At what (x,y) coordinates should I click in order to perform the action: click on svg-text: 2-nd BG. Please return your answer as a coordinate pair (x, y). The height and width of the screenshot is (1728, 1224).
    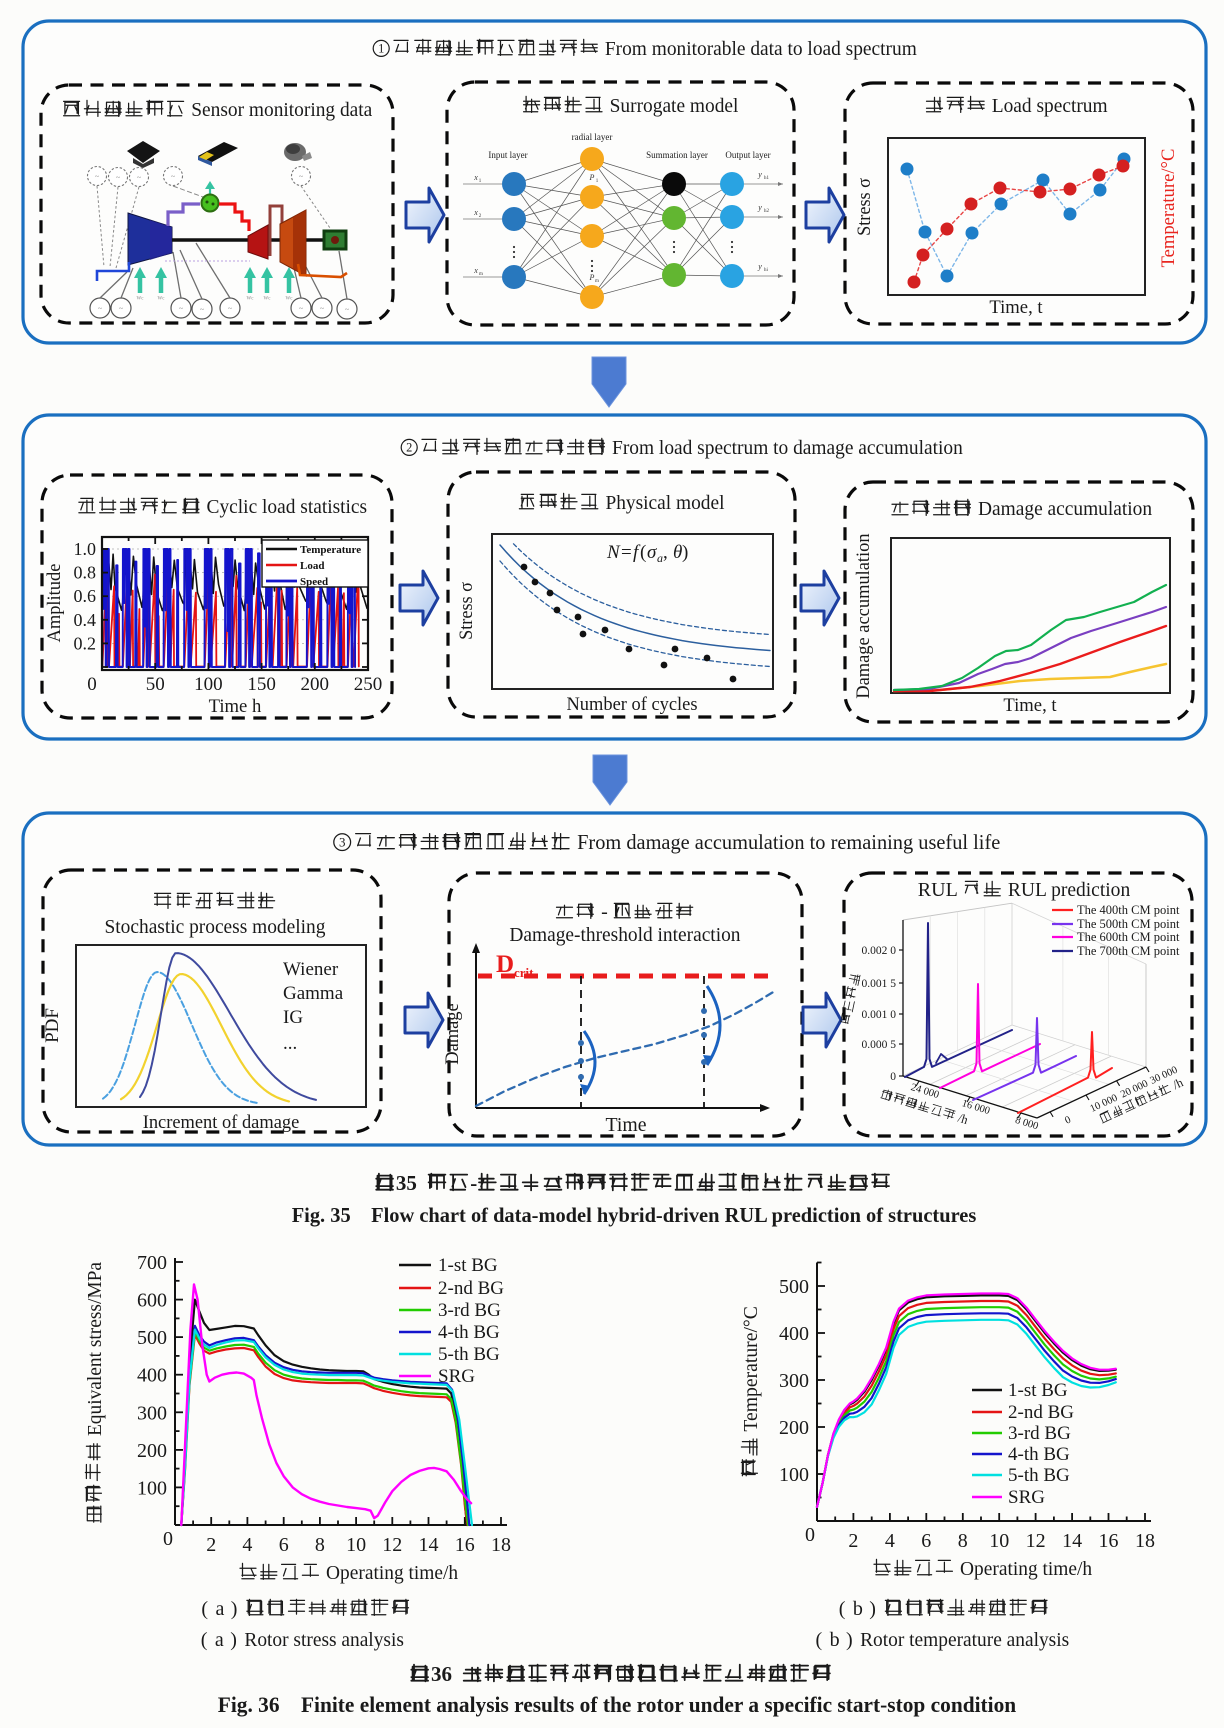
    Looking at the image, I should click on (471, 1288).